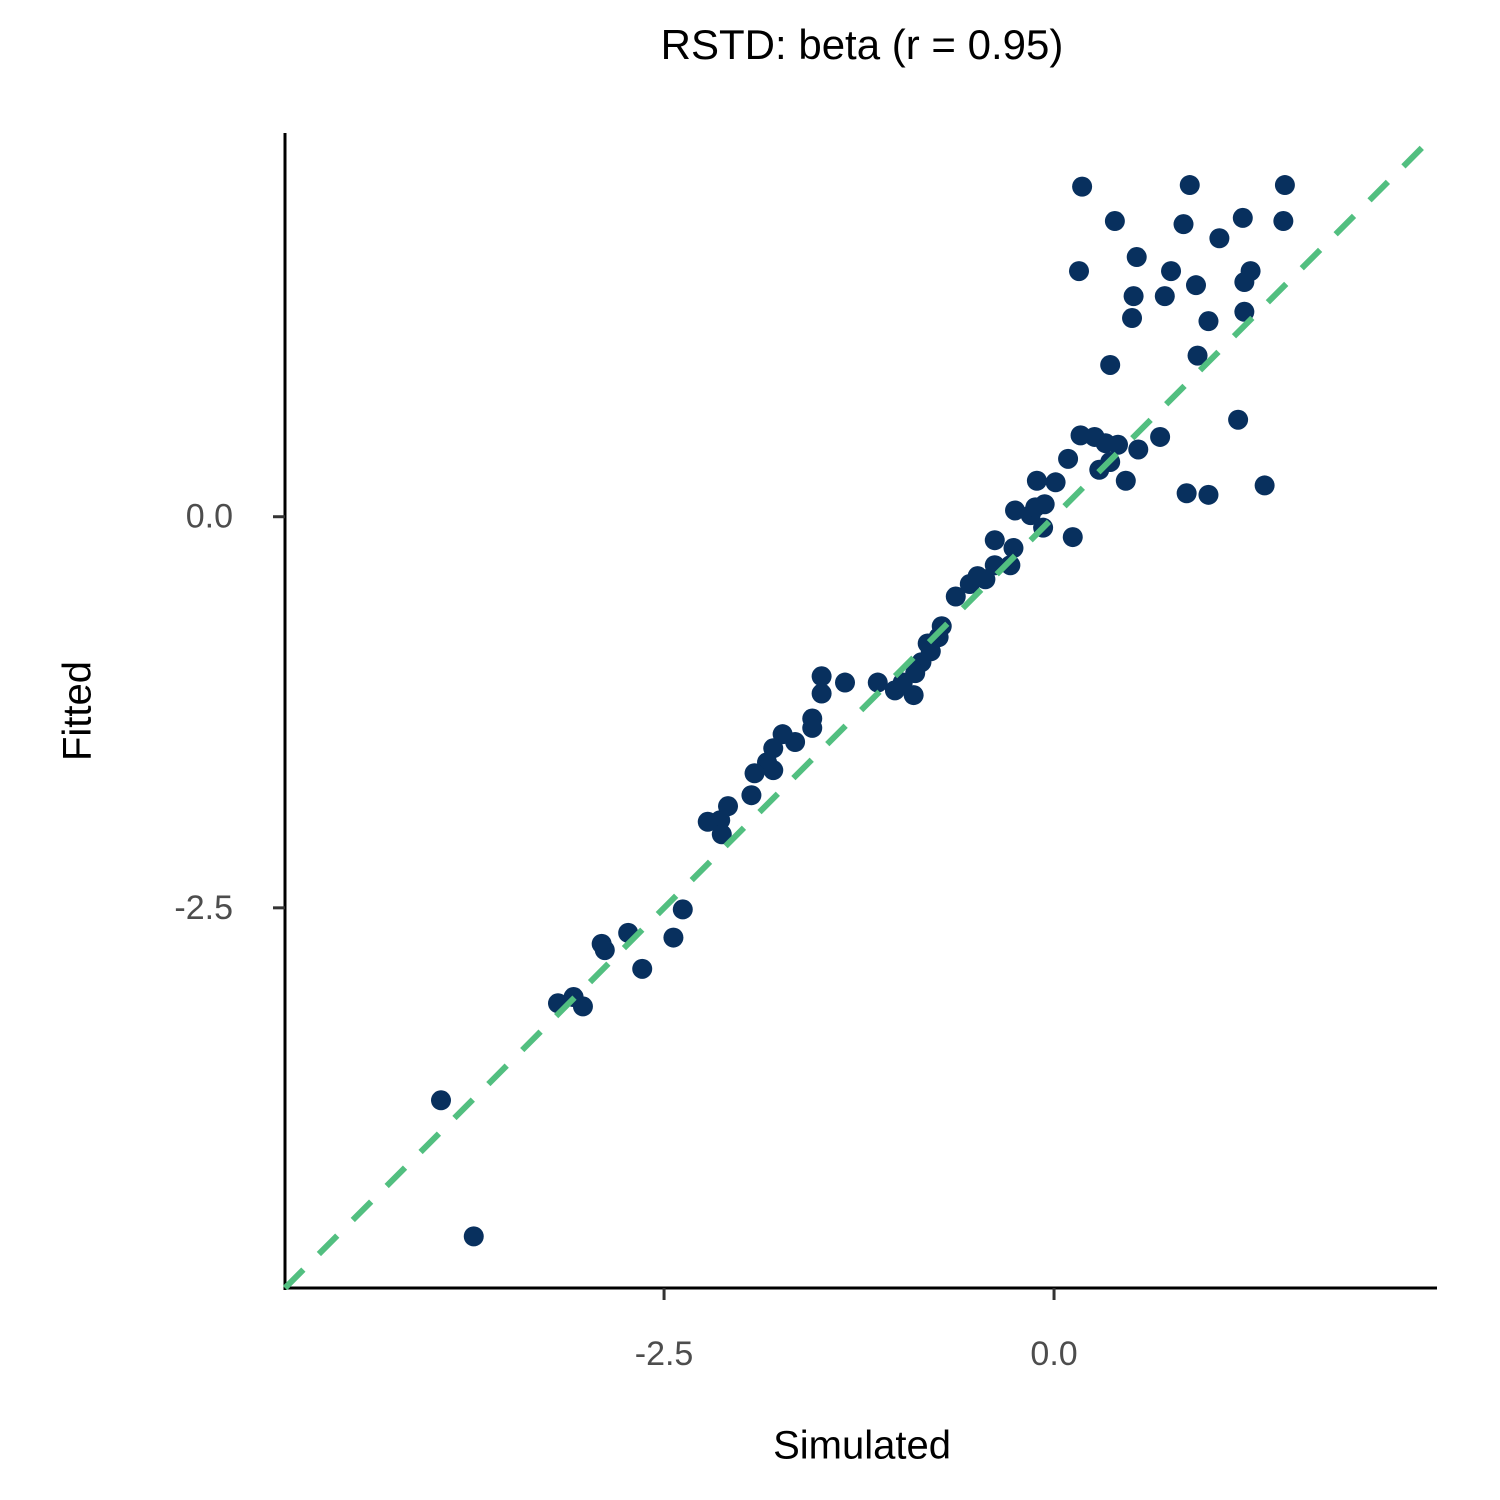 This screenshot has height=1500, width=1500. What do you see at coordinates (203, 908) in the screenshot?
I see `y-tick-label: -2.5` at bounding box center [203, 908].